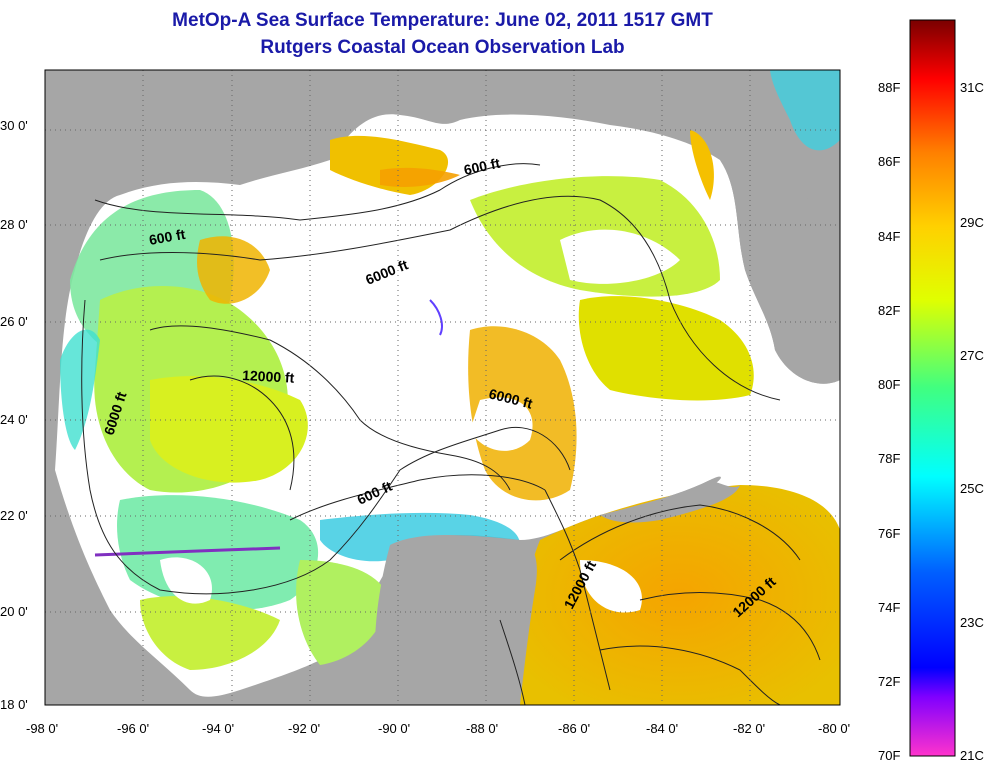  Describe the element at coordinates (889, 607) in the screenshot. I see `colorbar-f-label: 74F` at that location.